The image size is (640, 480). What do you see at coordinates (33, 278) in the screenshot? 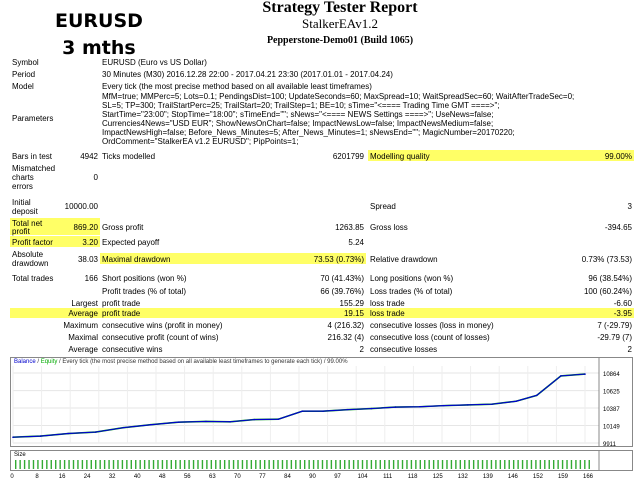
I see `trades-label: Total trades` at bounding box center [33, 278].